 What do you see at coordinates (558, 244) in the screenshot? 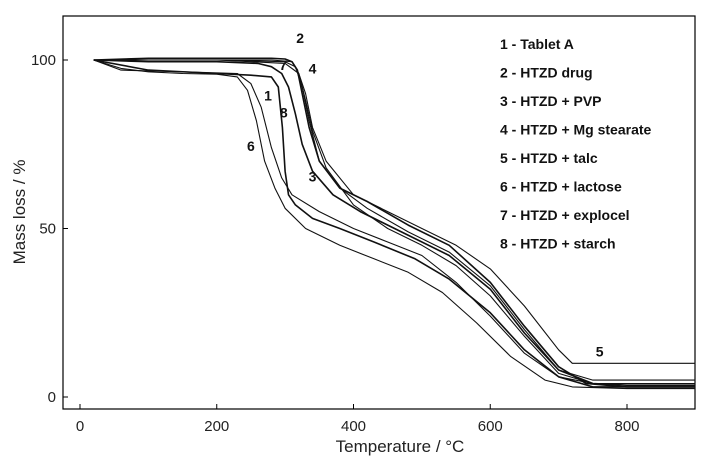
I see `legend-entry-8: 8 - HTZD + starch` at bounding box center [558, 244].